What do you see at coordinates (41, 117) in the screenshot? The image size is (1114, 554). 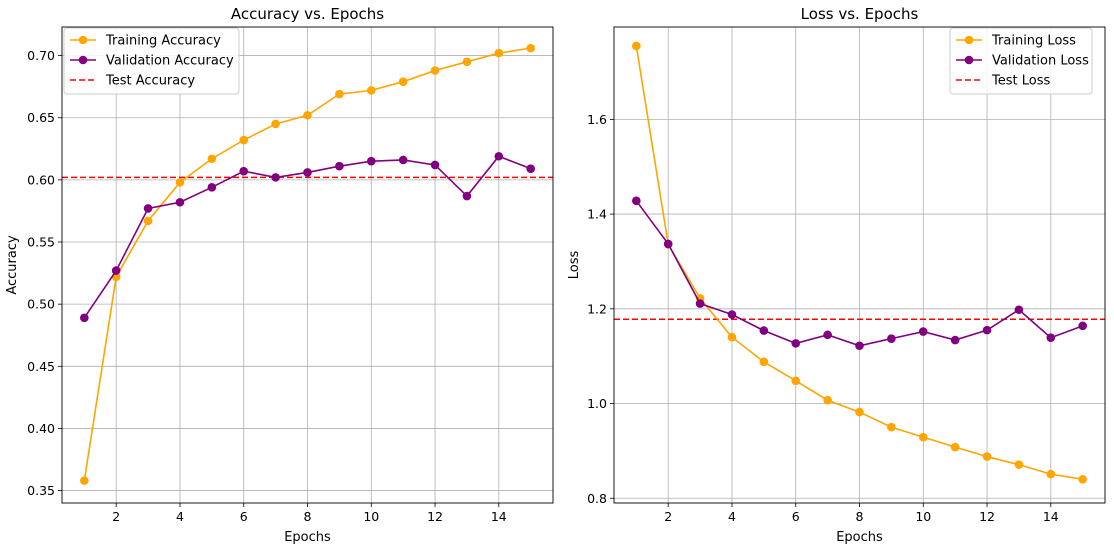 I see `y-tick-label: 0.65` at bounding box center [41, 117].